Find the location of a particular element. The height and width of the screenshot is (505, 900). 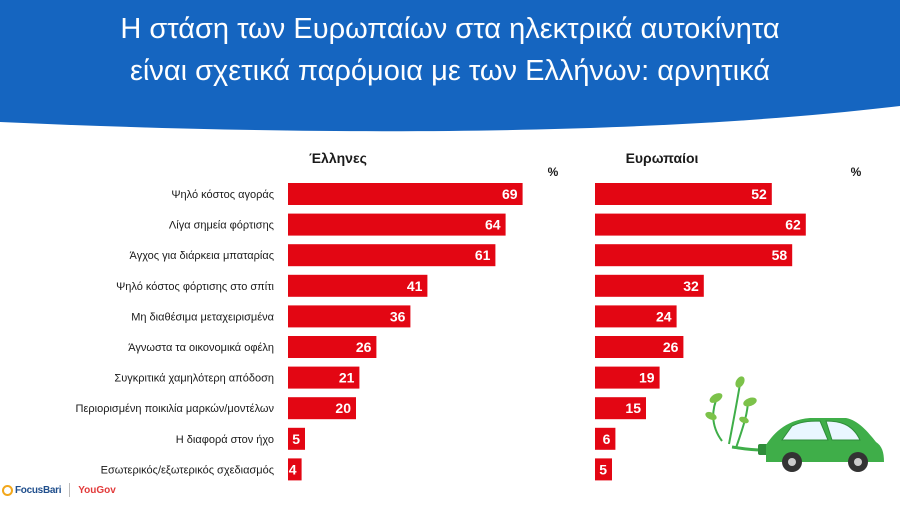

data-label: 52 is located at coordinates (759, 194).